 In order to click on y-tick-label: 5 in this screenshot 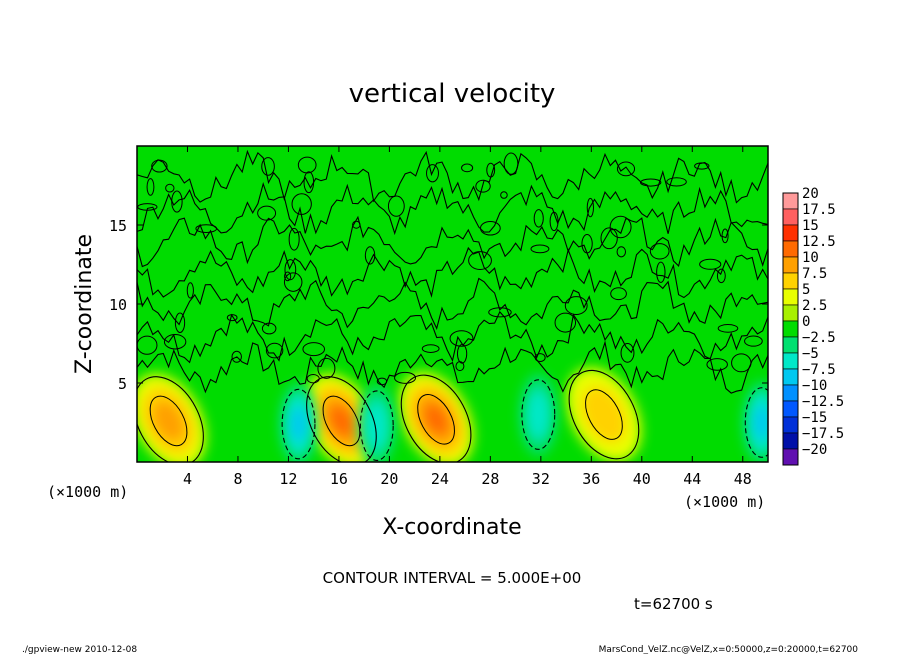, I will do `click(122, 384)`.